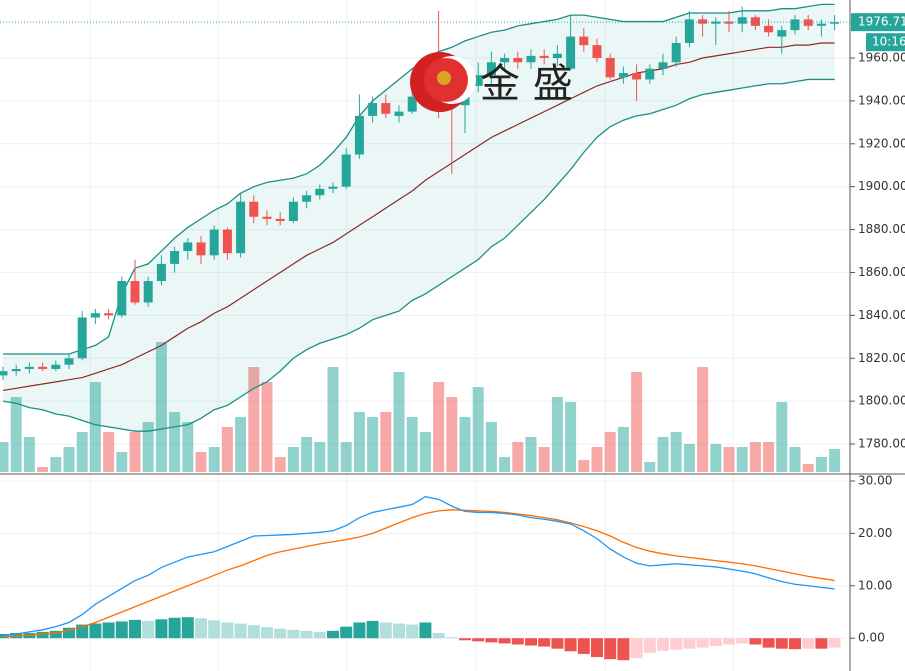 This screenshot has height=671, width=905. I want to click on y-tick-label: 1860.00, so click(881, 272).